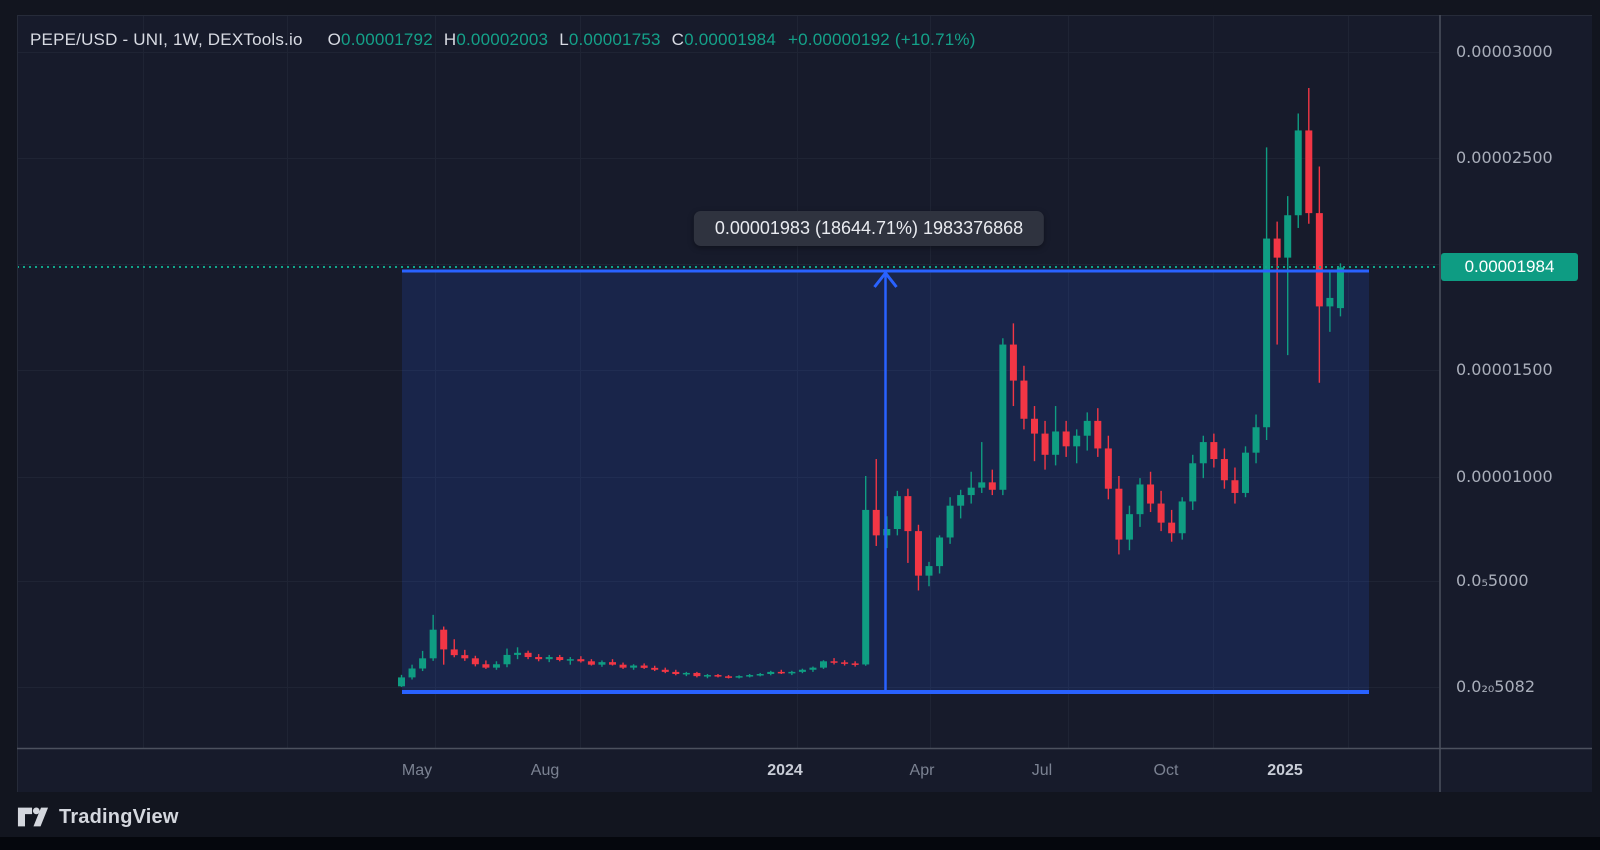  What do you see at coordinates (166, 39) in the screenshot?
I see `symbol-title: PEPE/USD - UNI, 1W, DEXTools.io` at bounding box center [166, 39].